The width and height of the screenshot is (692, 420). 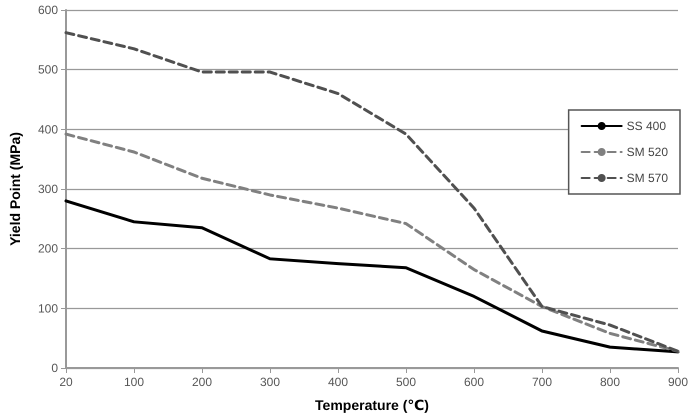 What do you see at coordinates (610, 382) in the screenshot?
I see `x-tick-label: 800` at bounding box center [610, 382].